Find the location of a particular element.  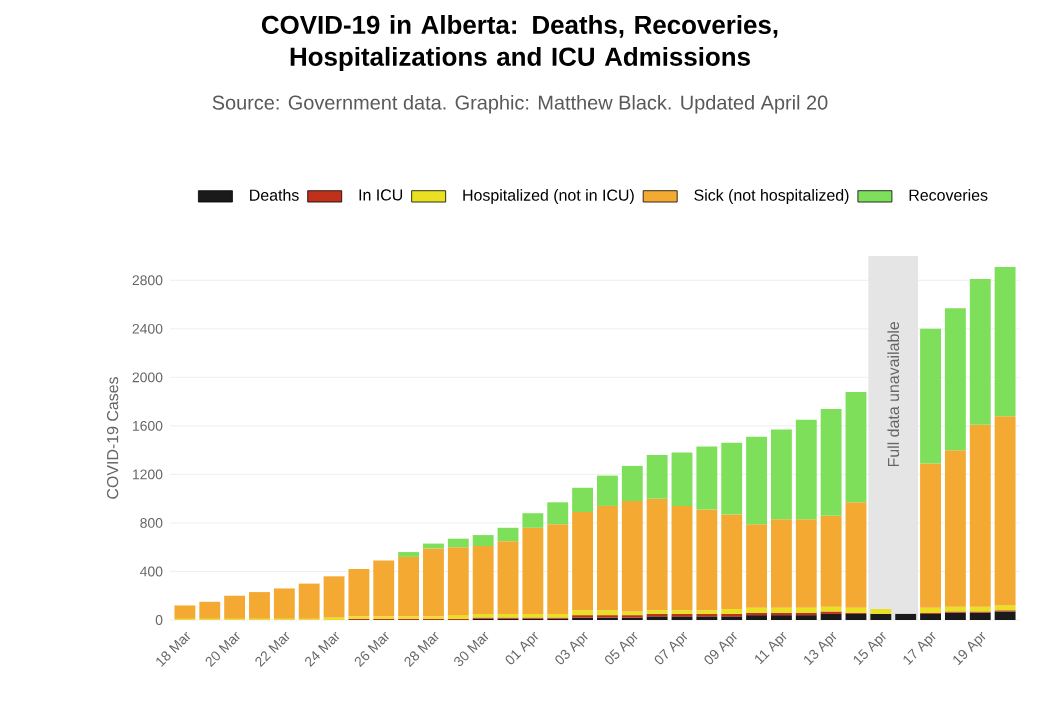

chart-title: COVID-19 in Alberta: Deaths, Recoveries, Hospitalizations and ICU Admissions is located at coordinates (519, 43).